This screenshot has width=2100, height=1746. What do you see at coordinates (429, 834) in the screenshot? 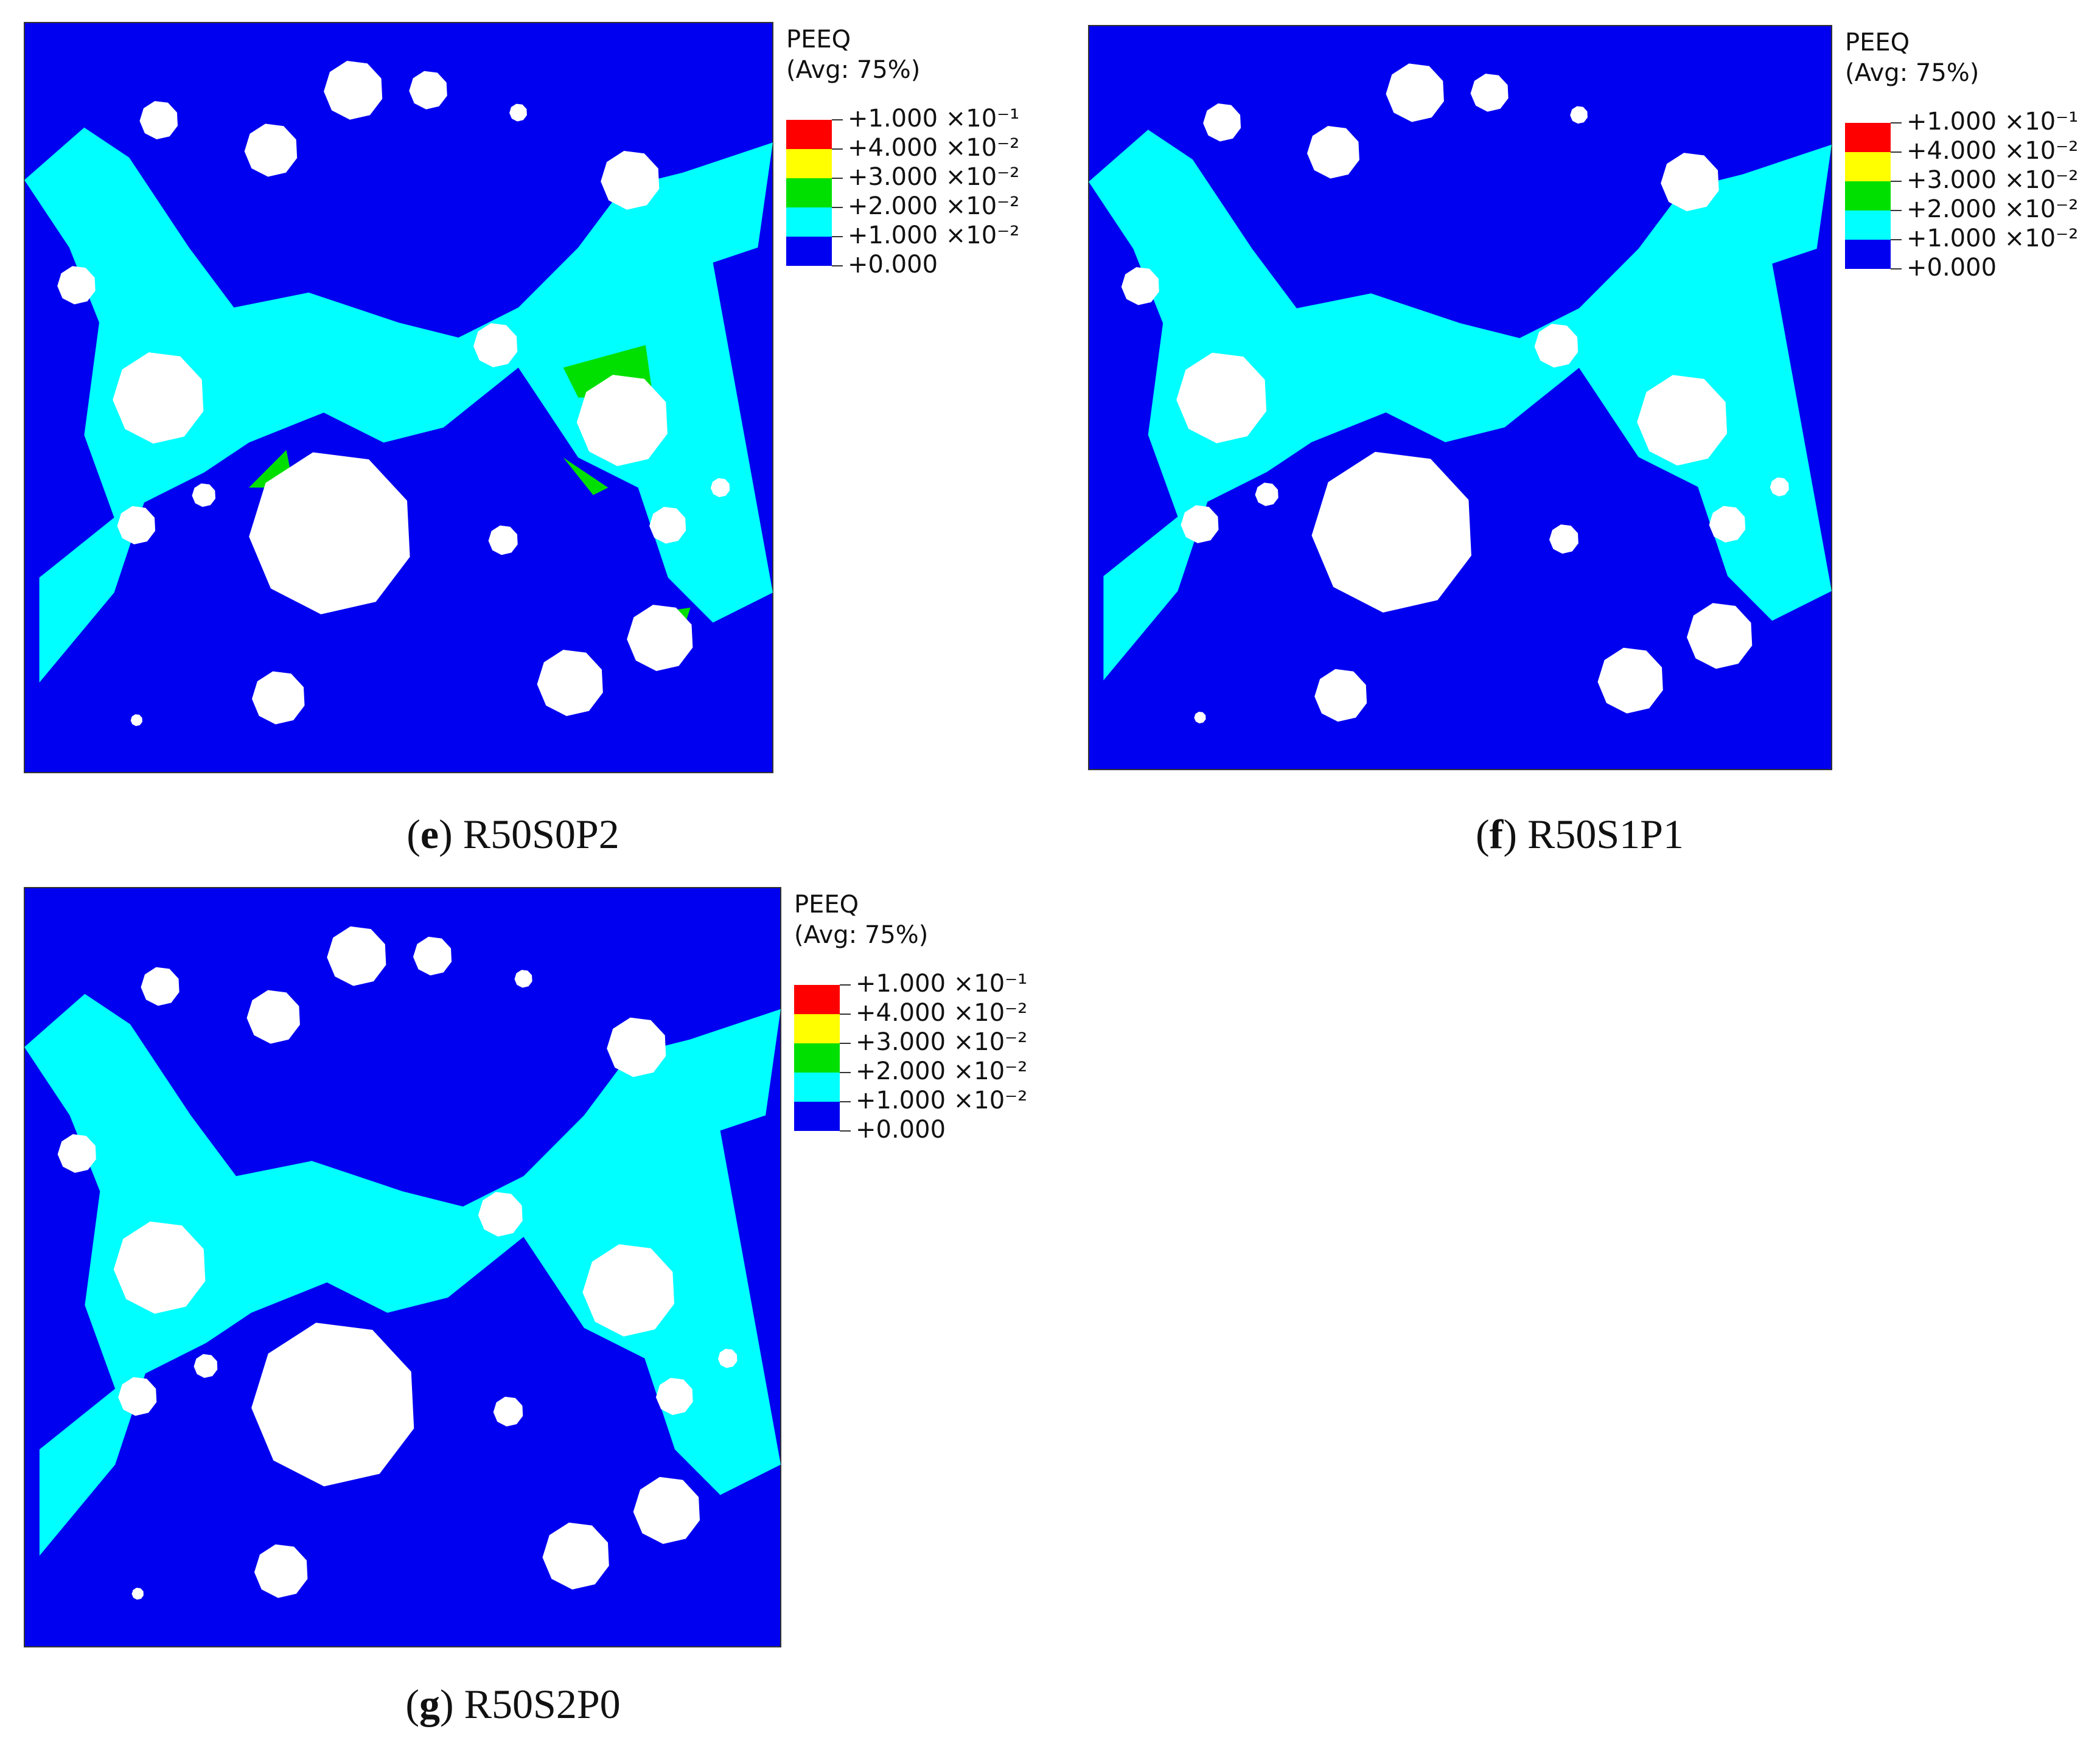
I see `caption-letter: e` at bounding box center [429, 834].